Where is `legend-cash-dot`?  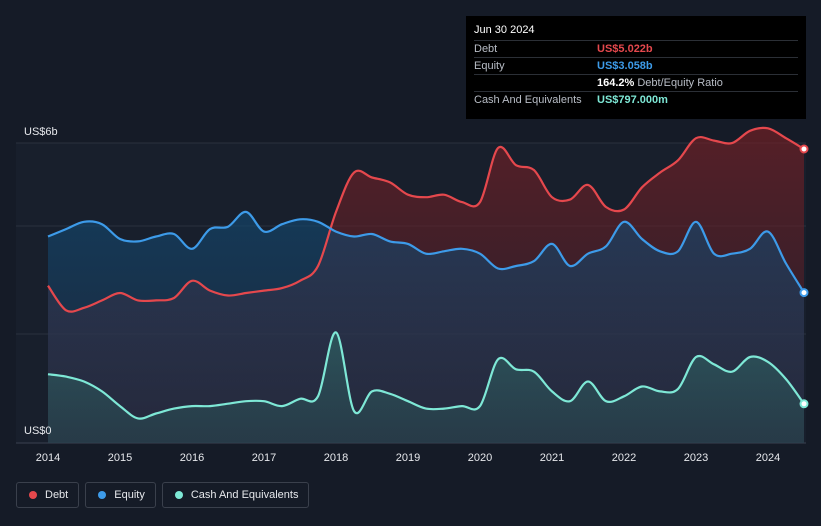 legend-cash-dot is located at coordinates (178, 495).